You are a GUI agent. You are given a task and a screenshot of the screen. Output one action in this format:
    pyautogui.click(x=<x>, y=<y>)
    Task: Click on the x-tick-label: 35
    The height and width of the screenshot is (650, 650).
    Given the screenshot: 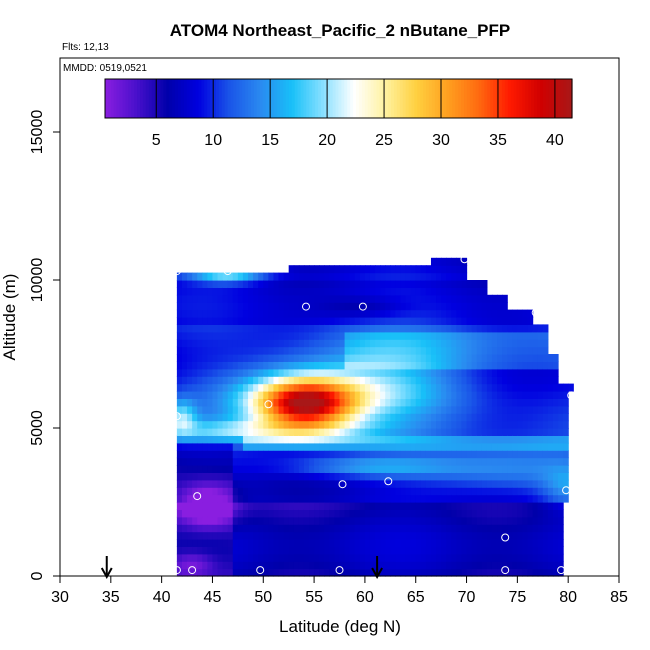 What is the action you would take?
    pyautogui.click(x=111, y=597)
    